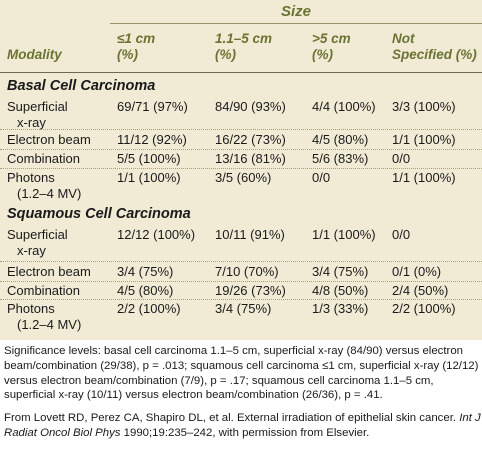  What do you see at coordinates (243, 47) in the screenshot?
I see `column-header-1-5cm: 1.1–5 cm (%)` at bounding box center [243, 47].